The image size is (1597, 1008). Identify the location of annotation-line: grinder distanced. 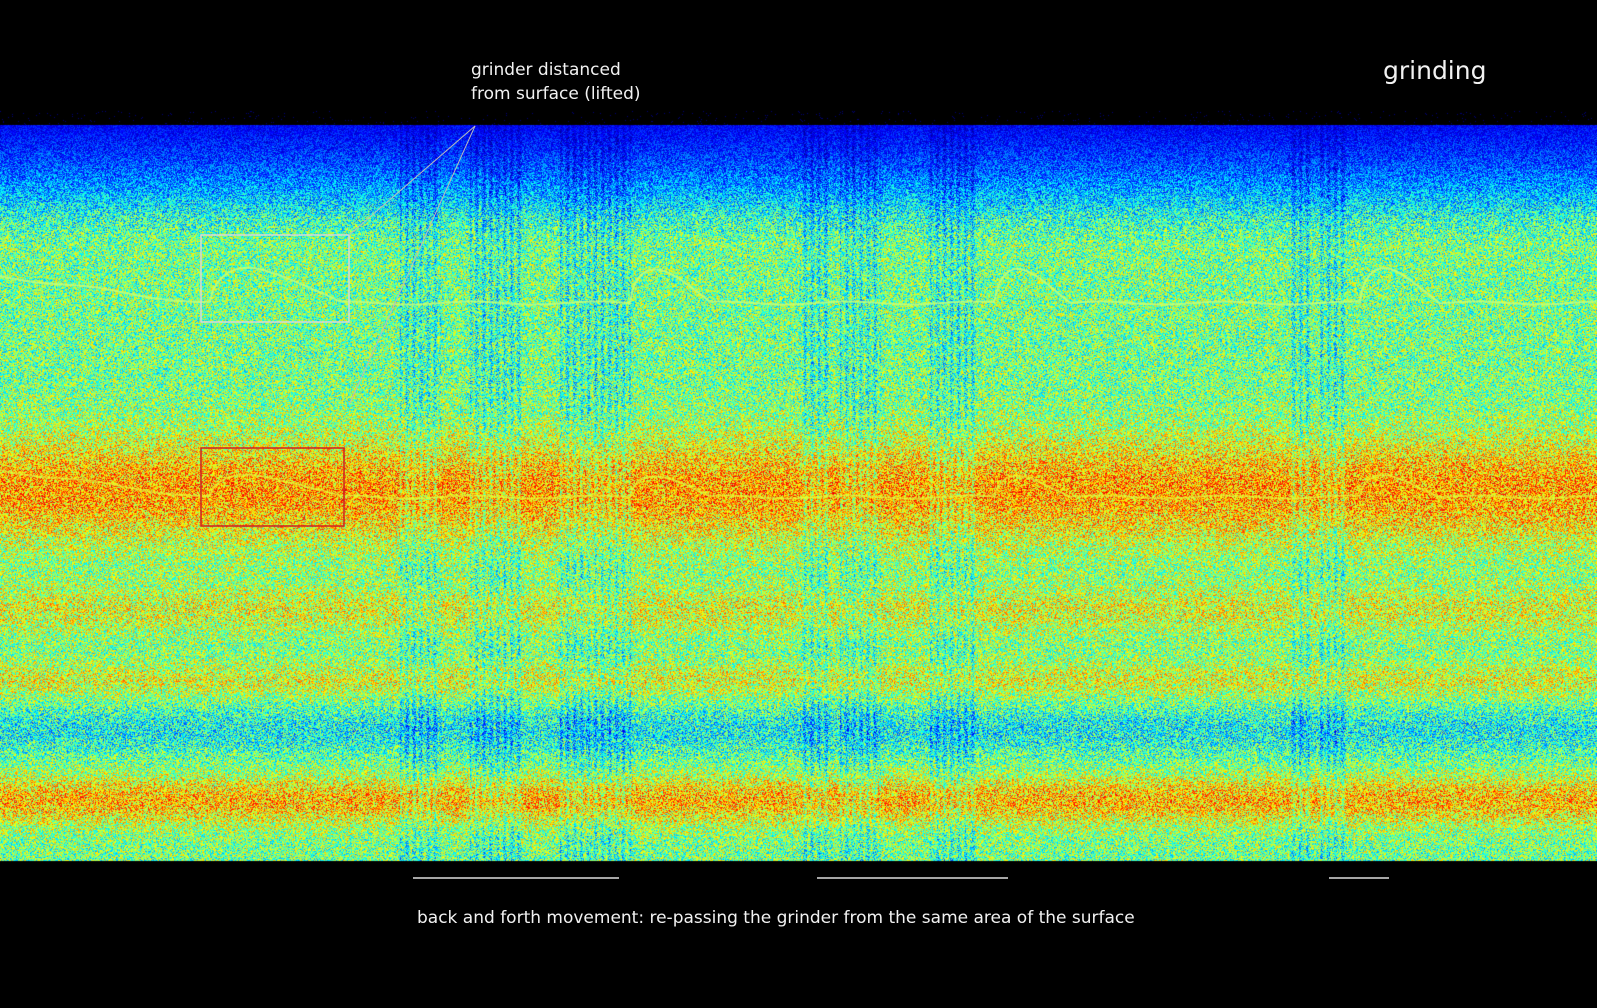
(546, 70).